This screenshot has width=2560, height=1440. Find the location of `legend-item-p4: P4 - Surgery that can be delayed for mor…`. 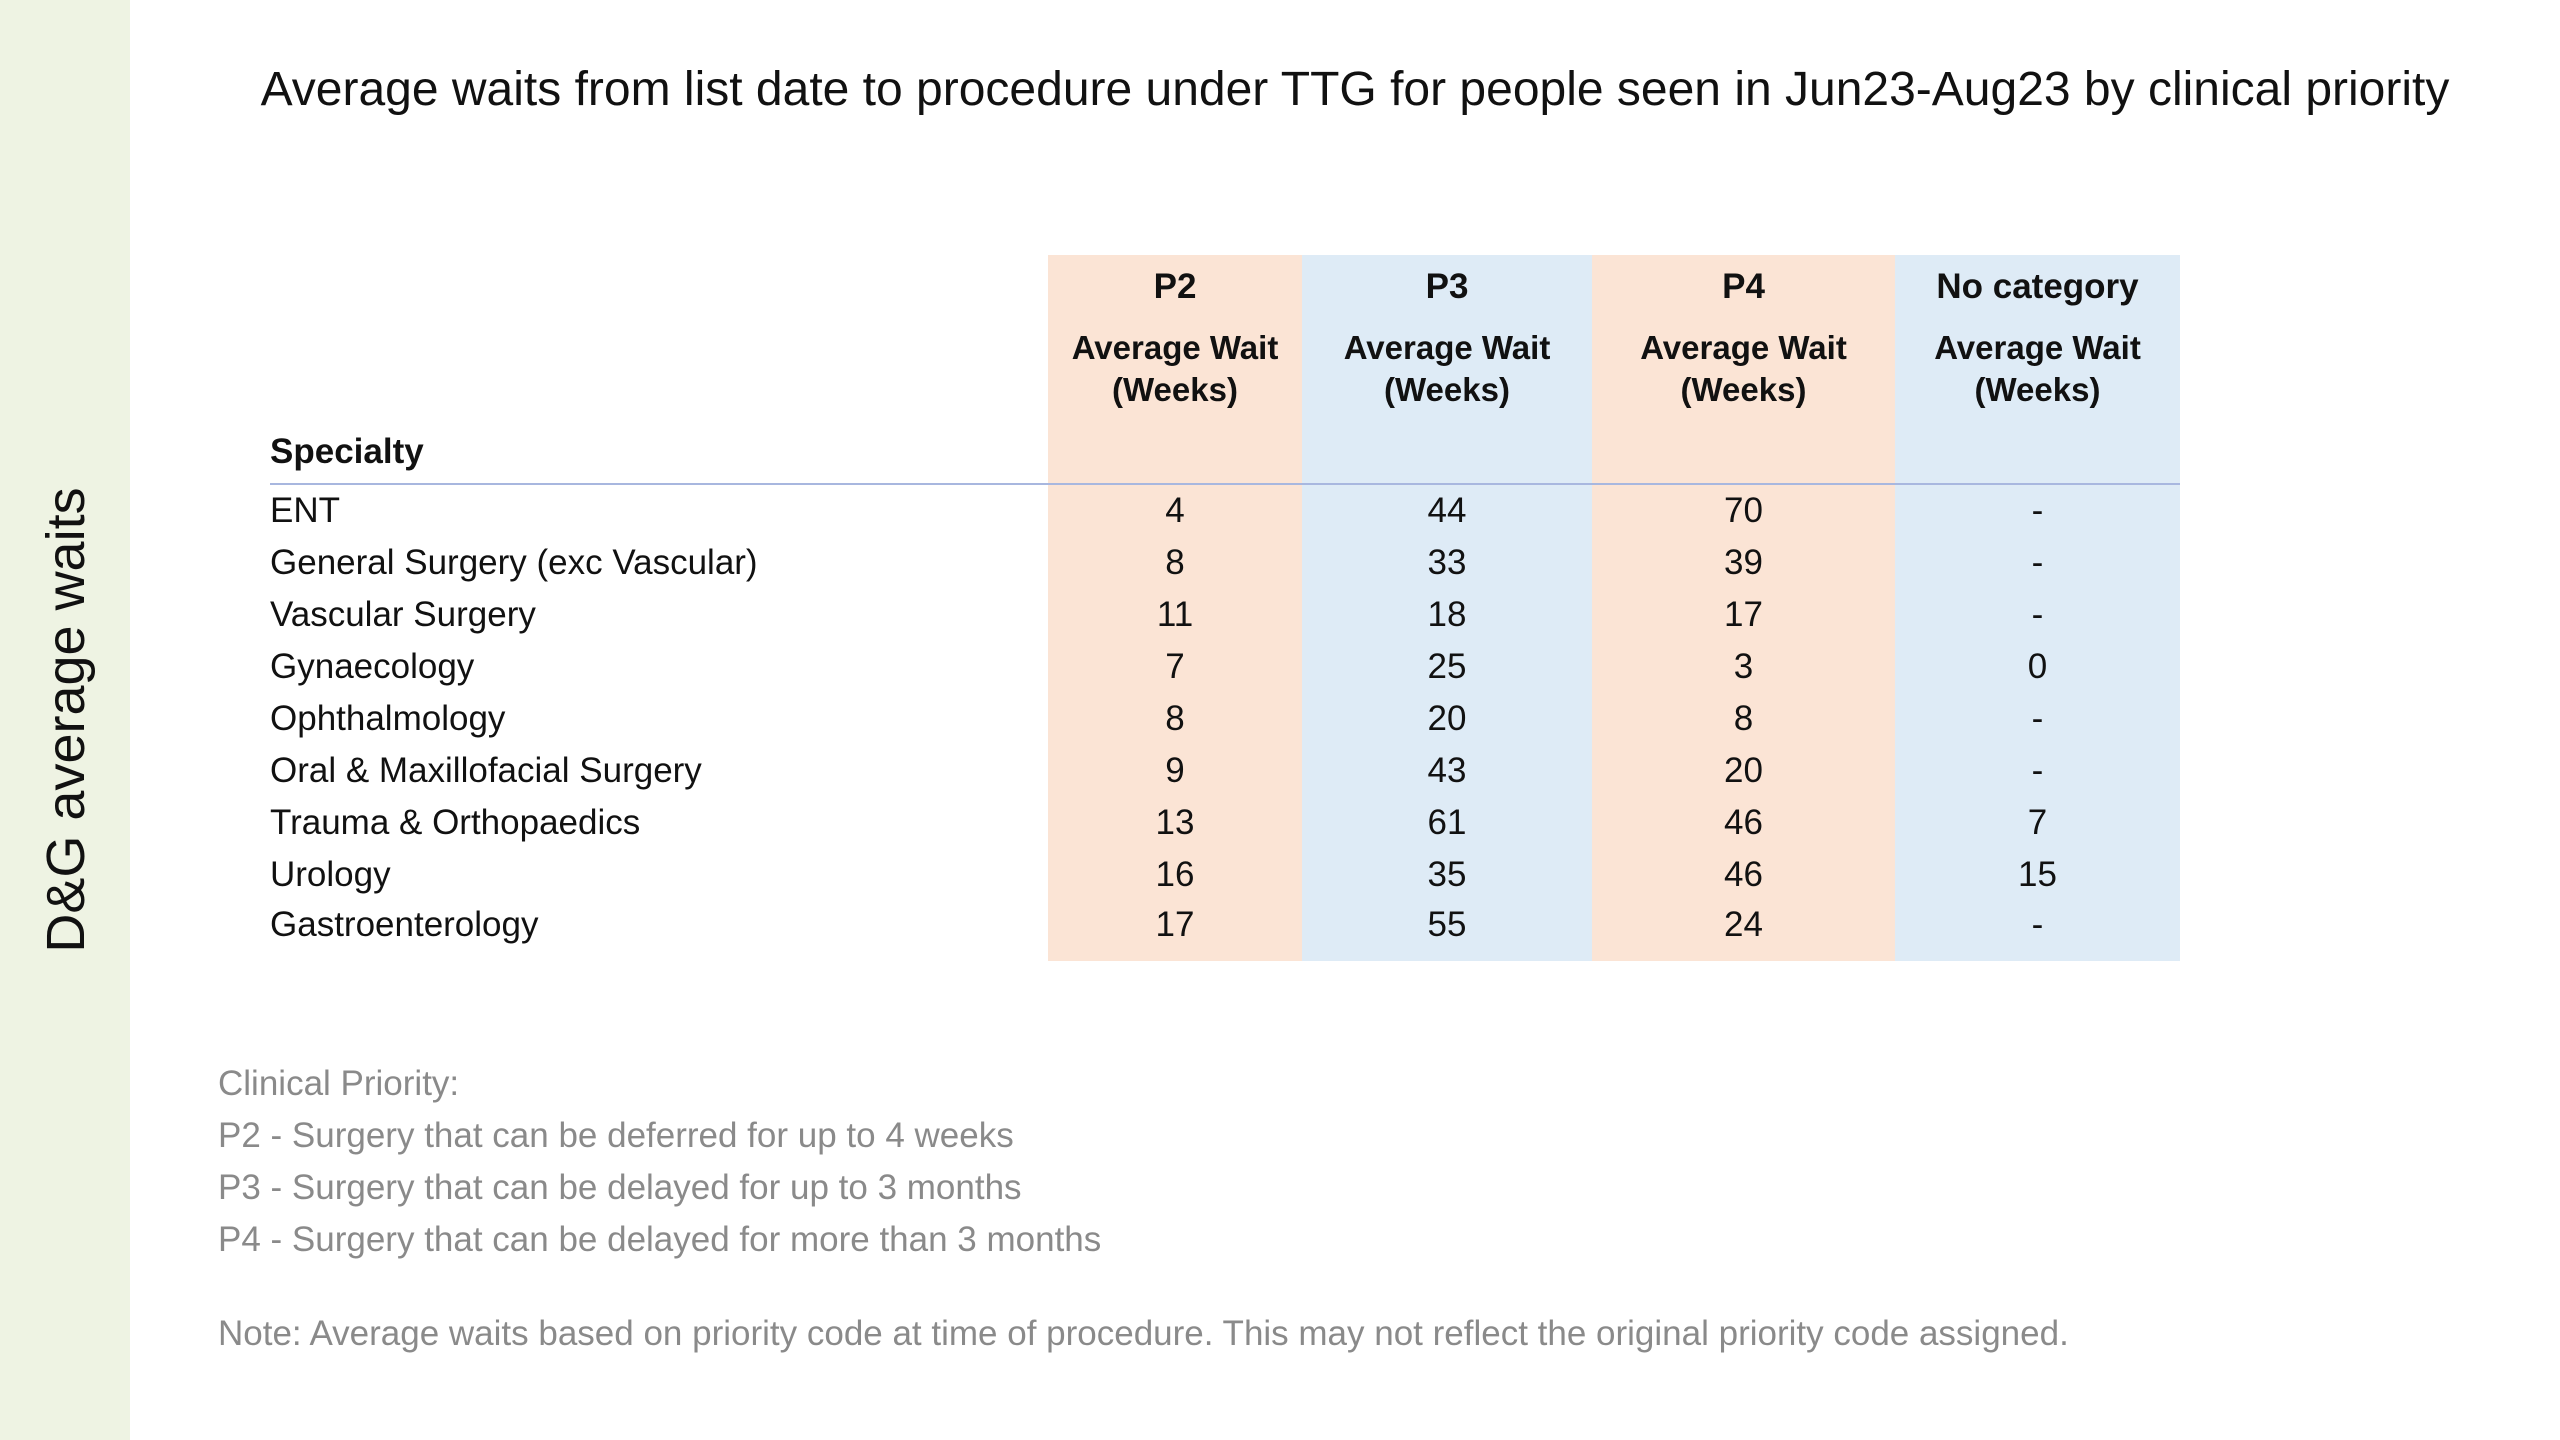

legend-item-p4: P4 - Surgery that can be delayed for mor… is located at coordinates (660, 1239).